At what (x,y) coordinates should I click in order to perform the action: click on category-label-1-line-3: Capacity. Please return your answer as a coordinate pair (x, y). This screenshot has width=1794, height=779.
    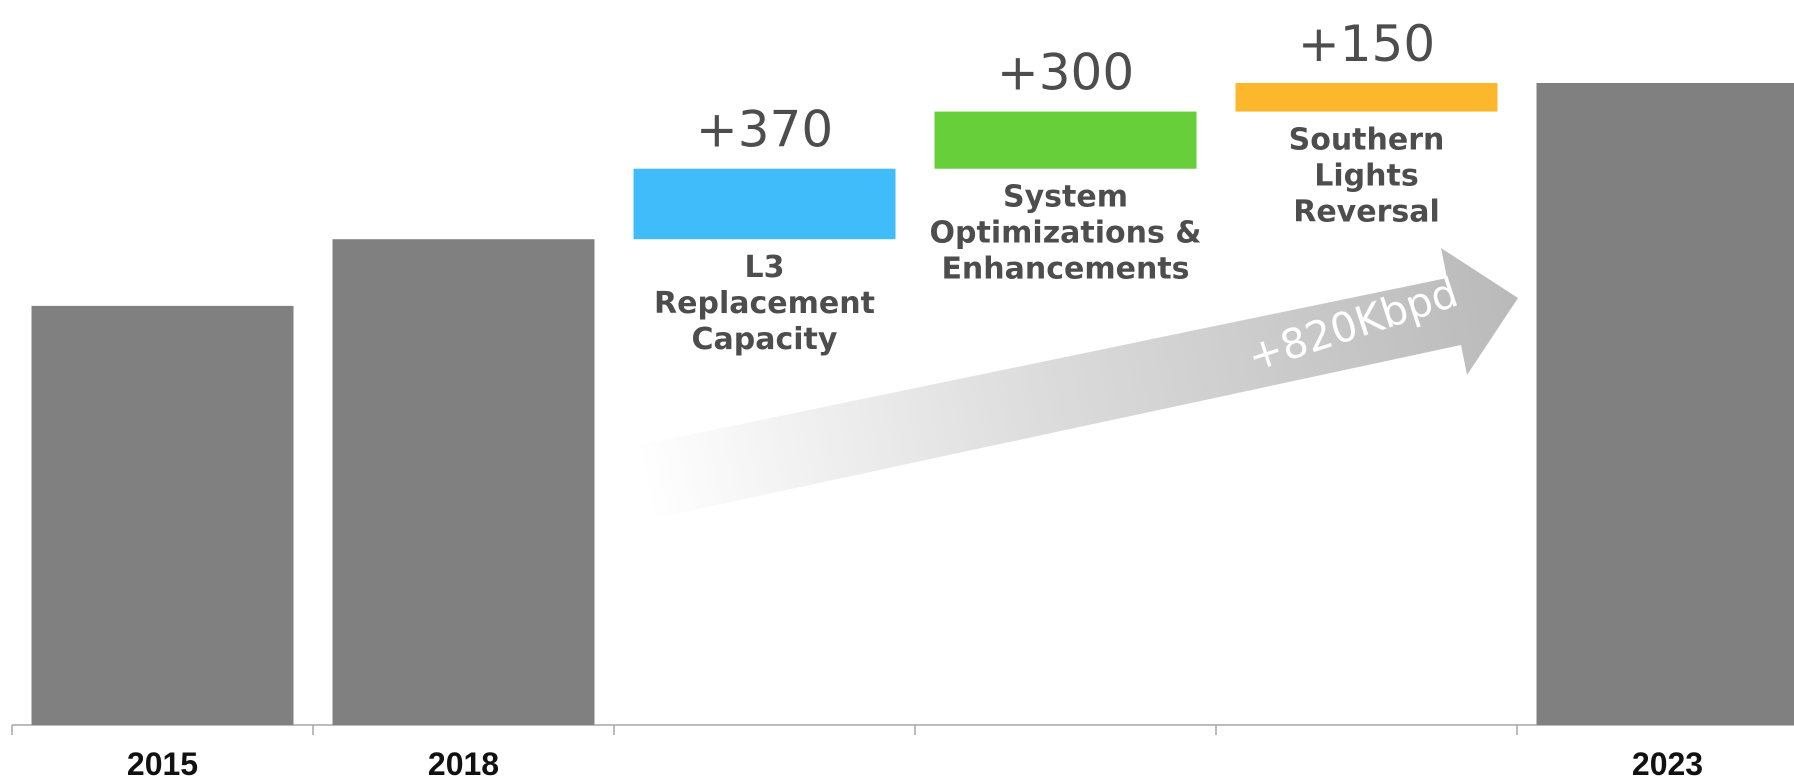
    Looking at the image, I should click on (765, 339).